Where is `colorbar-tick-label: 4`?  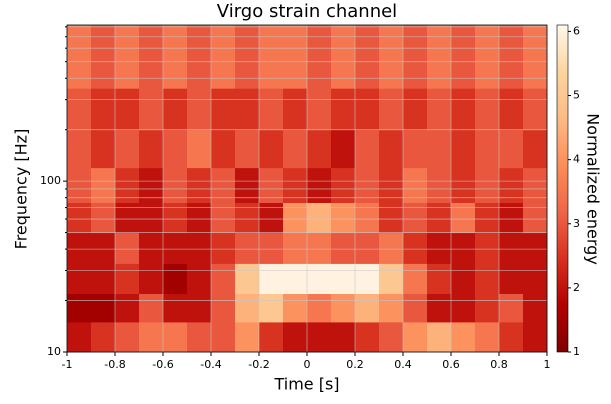 colorbar-tick-label: 4 is located at coordinates (576, 159).